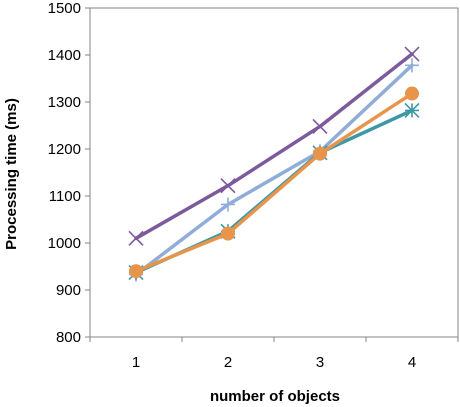 The height and width of the screenshot is (407, 460). What do you see at coordinates (64, 8) in the screenshot?
I see `y-tick-label: 1500` at bounding box center [64, 8].